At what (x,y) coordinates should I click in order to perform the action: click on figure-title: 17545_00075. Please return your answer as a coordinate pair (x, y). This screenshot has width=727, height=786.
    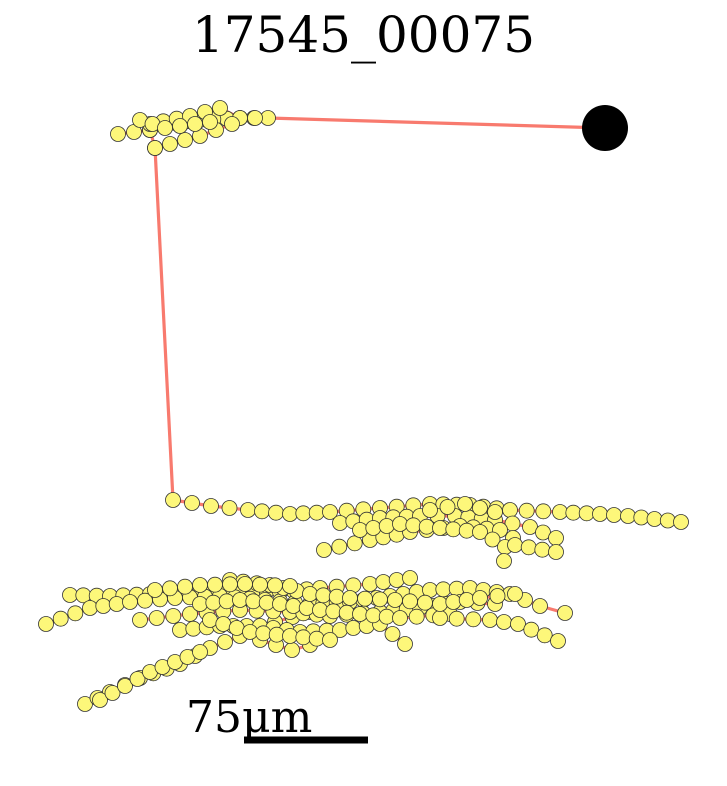
    Looking at the image, I should click on (363, 35).